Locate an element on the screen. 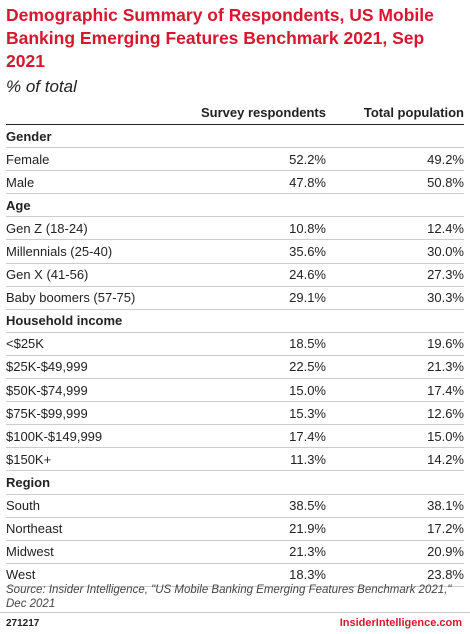 The image size is (470, 634). column-header: Survey respondents is located at coordinates (255, 112).